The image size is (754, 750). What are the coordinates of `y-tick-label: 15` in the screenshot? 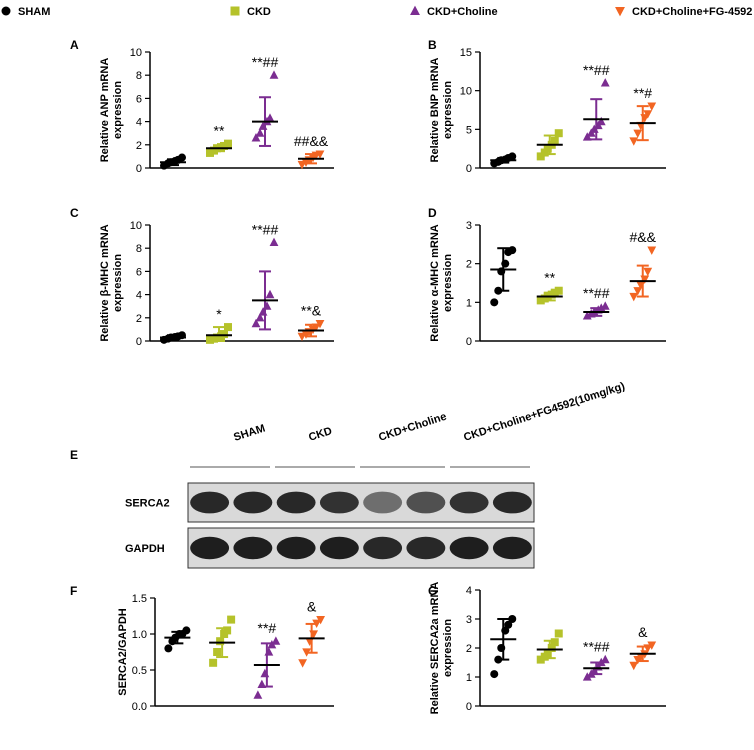 It's located at (466, 53).